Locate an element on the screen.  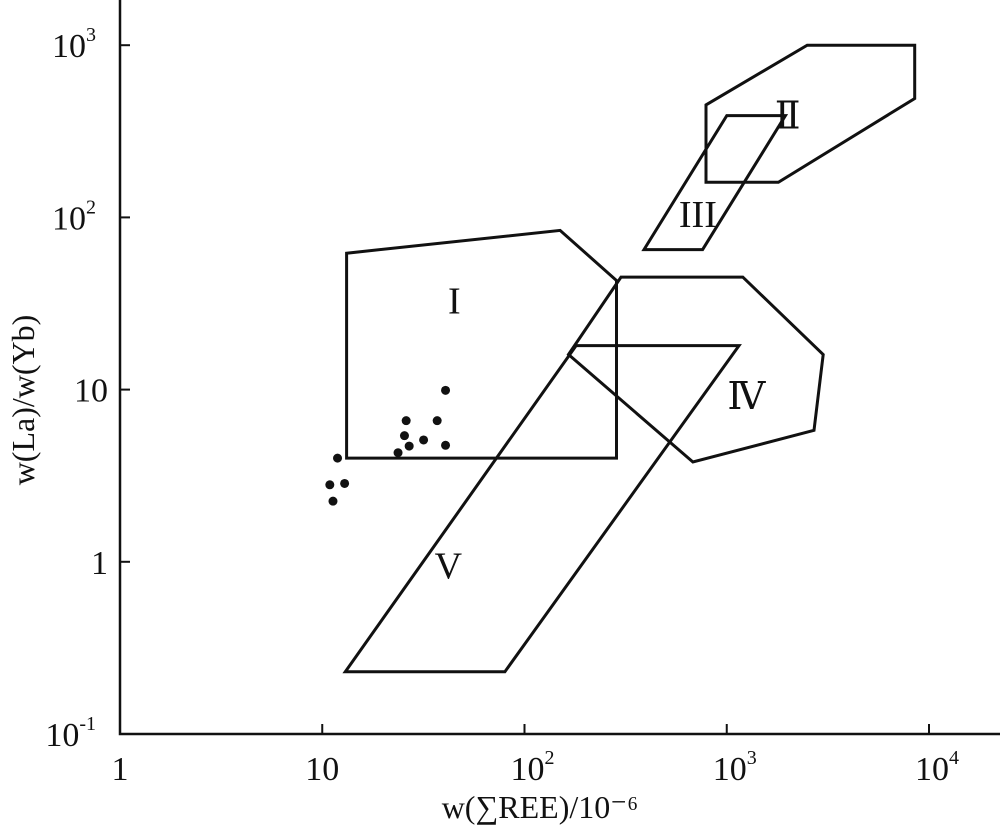
x-tick-label: 10 is located at coordinates (322, 769).